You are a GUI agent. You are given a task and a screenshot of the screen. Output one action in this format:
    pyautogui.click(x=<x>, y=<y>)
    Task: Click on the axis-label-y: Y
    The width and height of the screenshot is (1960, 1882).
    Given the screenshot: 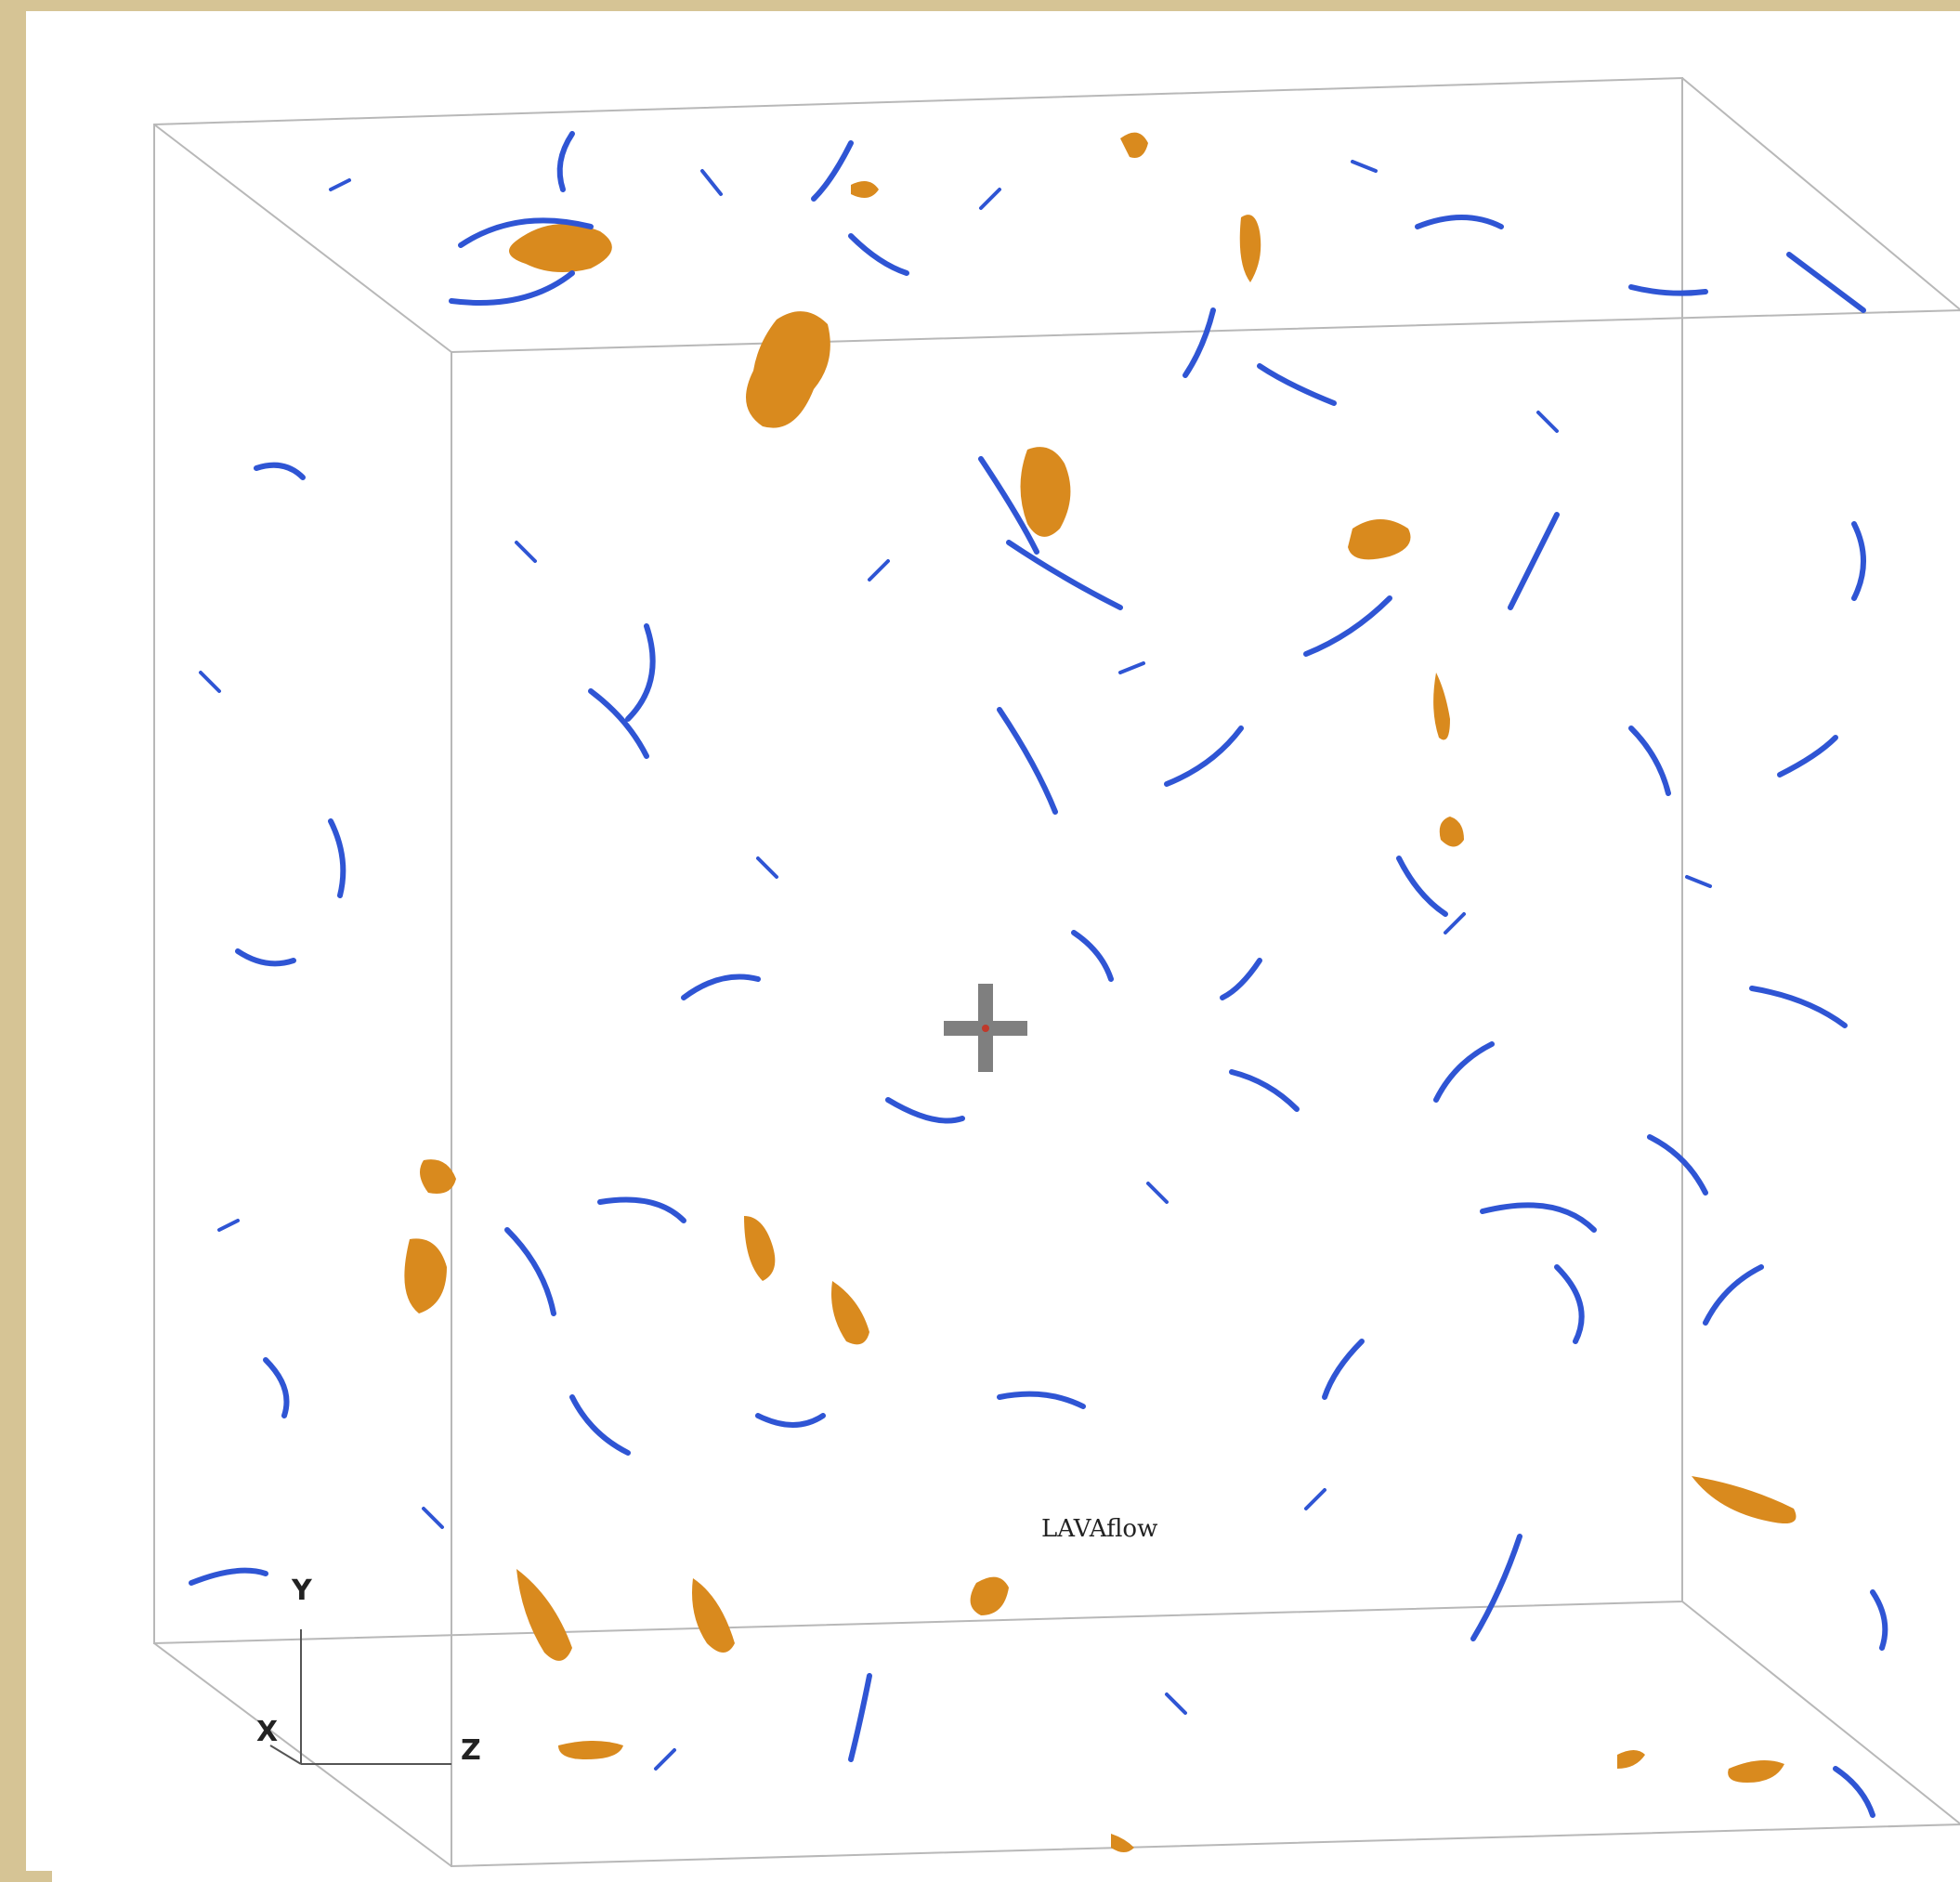 What is the action you would take?
    pyautogui.click(x=302, y=1591)
    